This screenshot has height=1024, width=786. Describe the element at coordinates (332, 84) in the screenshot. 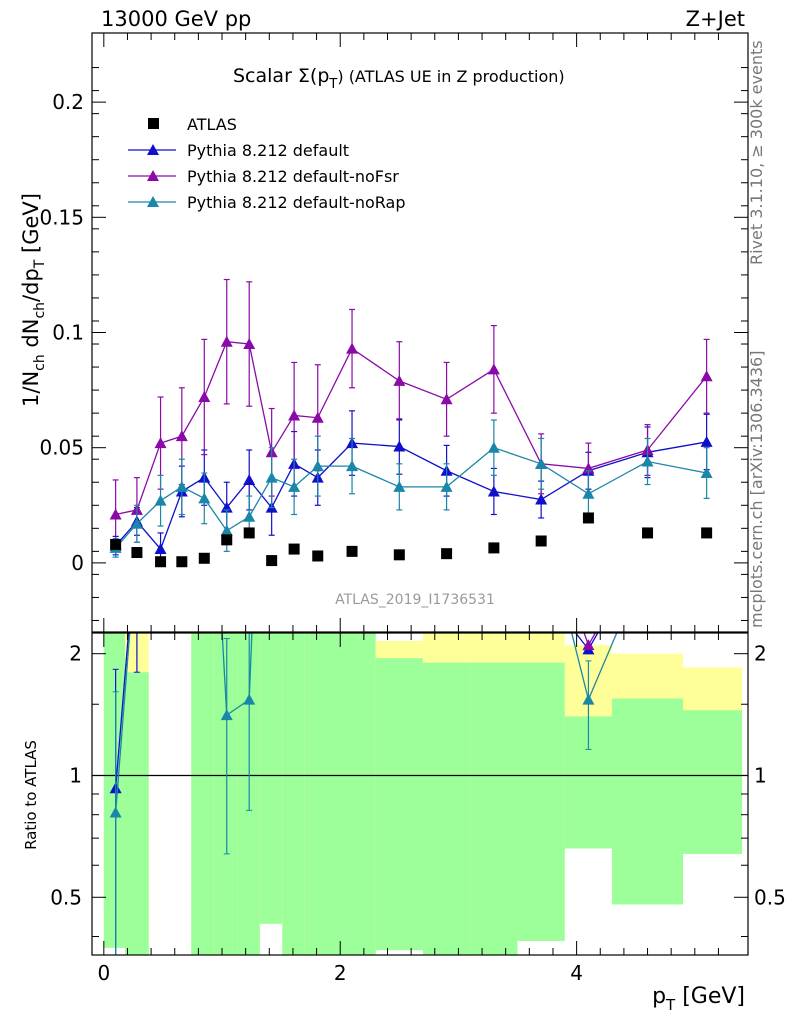

I see `title-subscript: T` at that location.